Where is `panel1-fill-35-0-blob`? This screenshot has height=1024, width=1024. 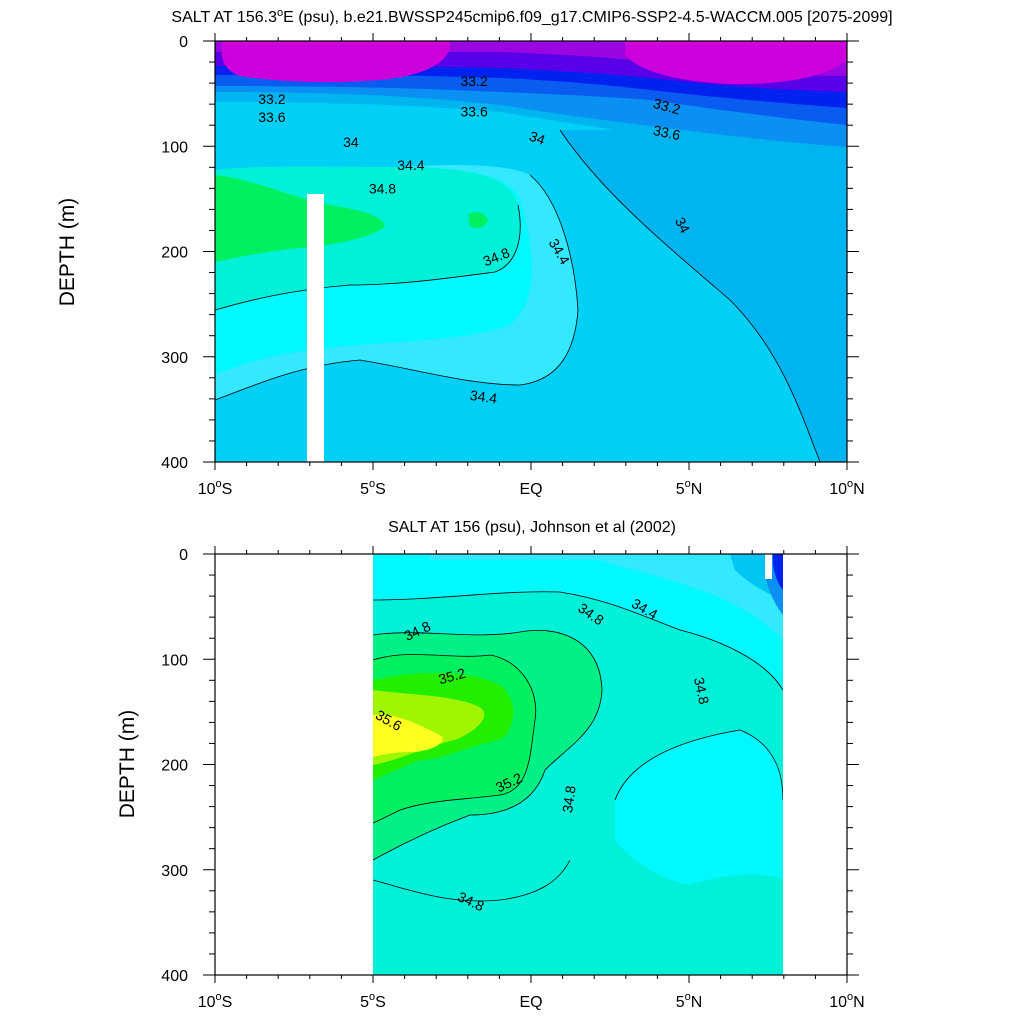
panel1-fill-35-0-blob is located at coordinates (478, 220).